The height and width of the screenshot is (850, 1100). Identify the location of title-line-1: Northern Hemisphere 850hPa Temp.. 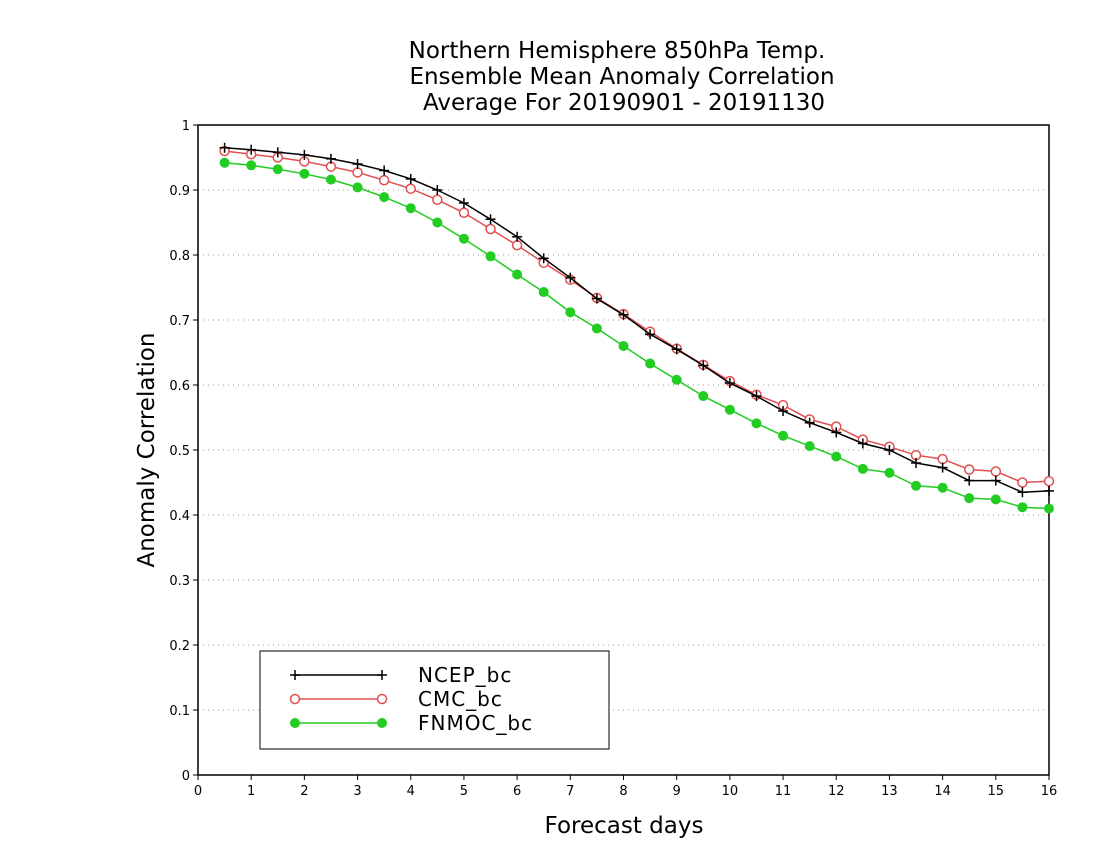
(617, 51).